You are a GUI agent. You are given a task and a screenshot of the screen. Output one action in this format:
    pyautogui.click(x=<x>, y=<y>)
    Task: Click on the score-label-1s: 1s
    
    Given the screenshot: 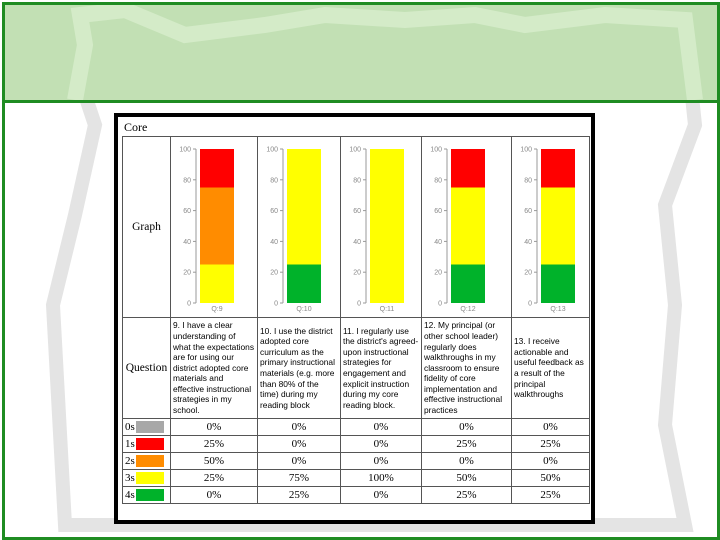 What is the action you would take?
    pyautogui.click(x=146, y=444)
    